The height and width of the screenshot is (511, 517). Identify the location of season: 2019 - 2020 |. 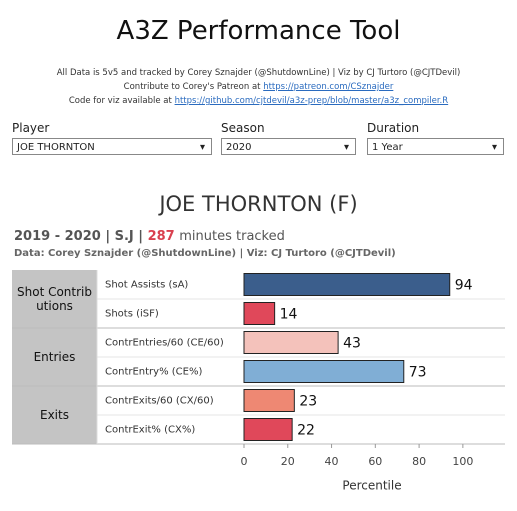
(62, 236).